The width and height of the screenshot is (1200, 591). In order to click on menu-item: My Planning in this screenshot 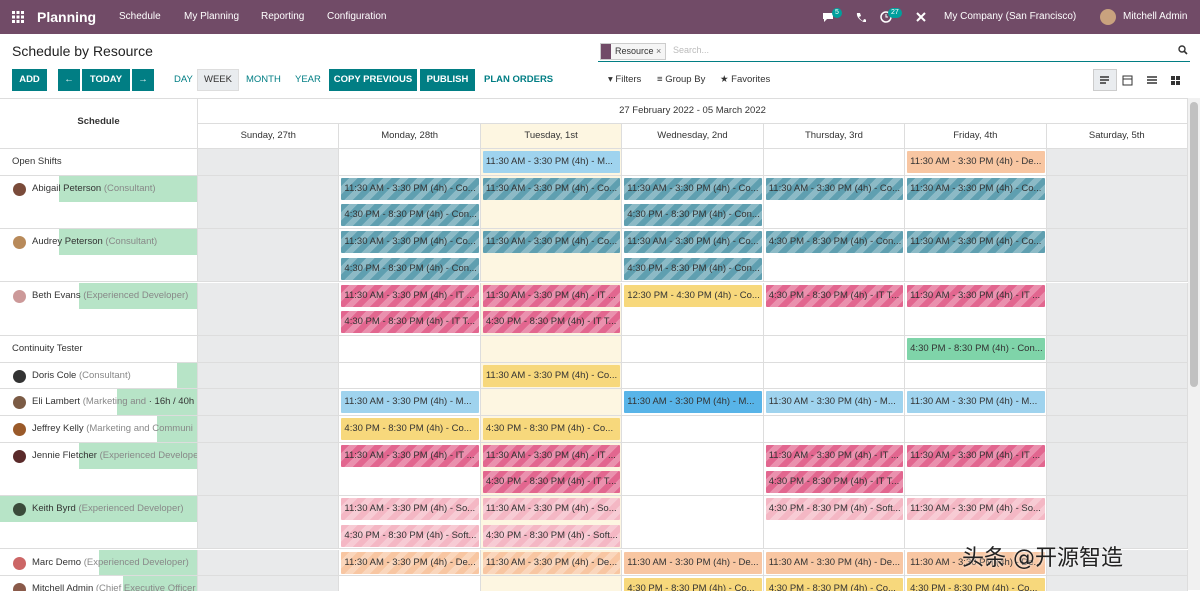, I will do `click(212, 16)`.